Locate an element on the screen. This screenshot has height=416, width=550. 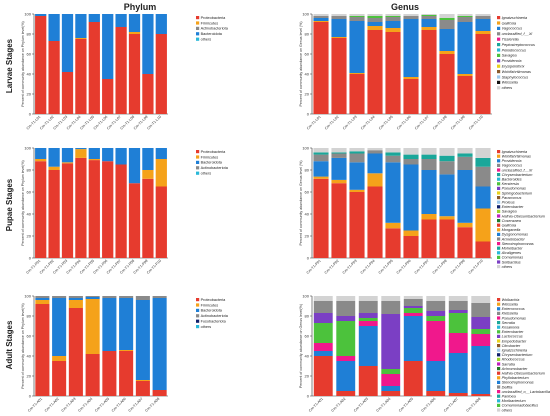
x-tick-label: Cm-T1-P10 is located at coordinates (476, 267).